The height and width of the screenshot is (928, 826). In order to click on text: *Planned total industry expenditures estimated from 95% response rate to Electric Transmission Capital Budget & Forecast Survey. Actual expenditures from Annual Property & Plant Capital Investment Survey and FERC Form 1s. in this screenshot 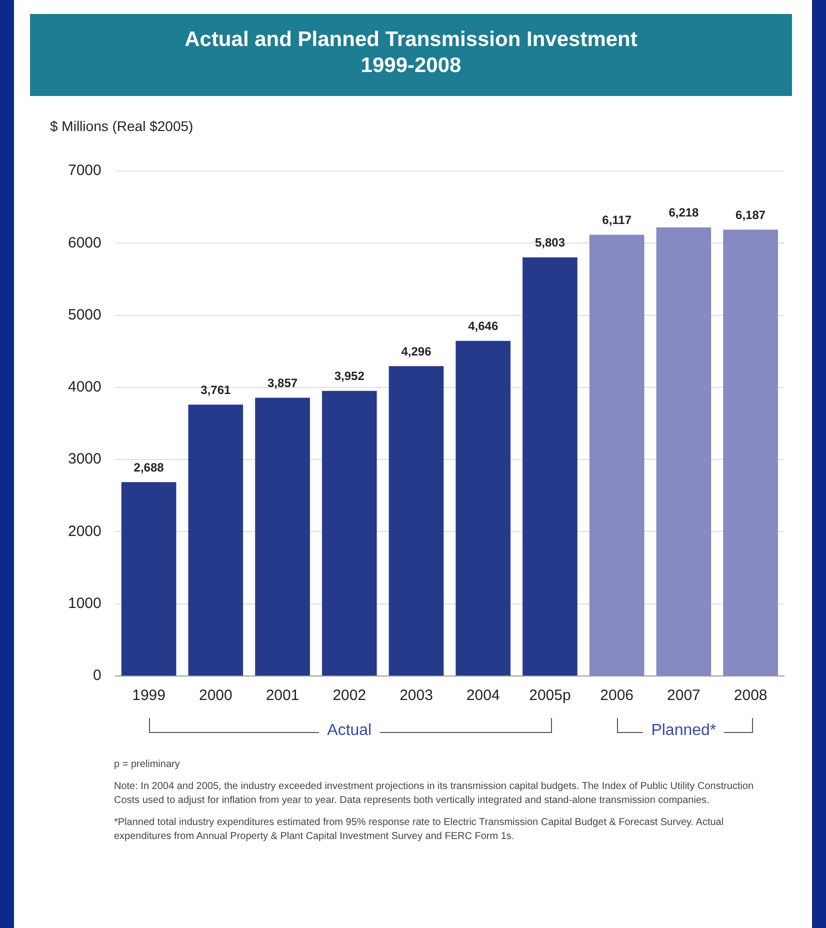, I will do `click(419, 830)`.